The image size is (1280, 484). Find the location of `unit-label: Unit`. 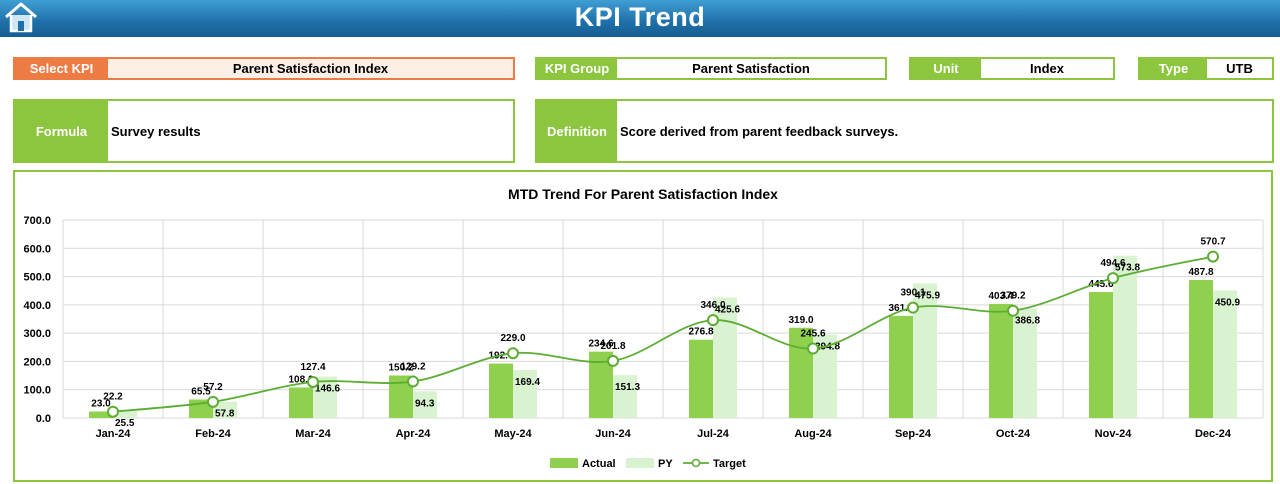

unit-label: Unit is located at coordinates (946, 68).